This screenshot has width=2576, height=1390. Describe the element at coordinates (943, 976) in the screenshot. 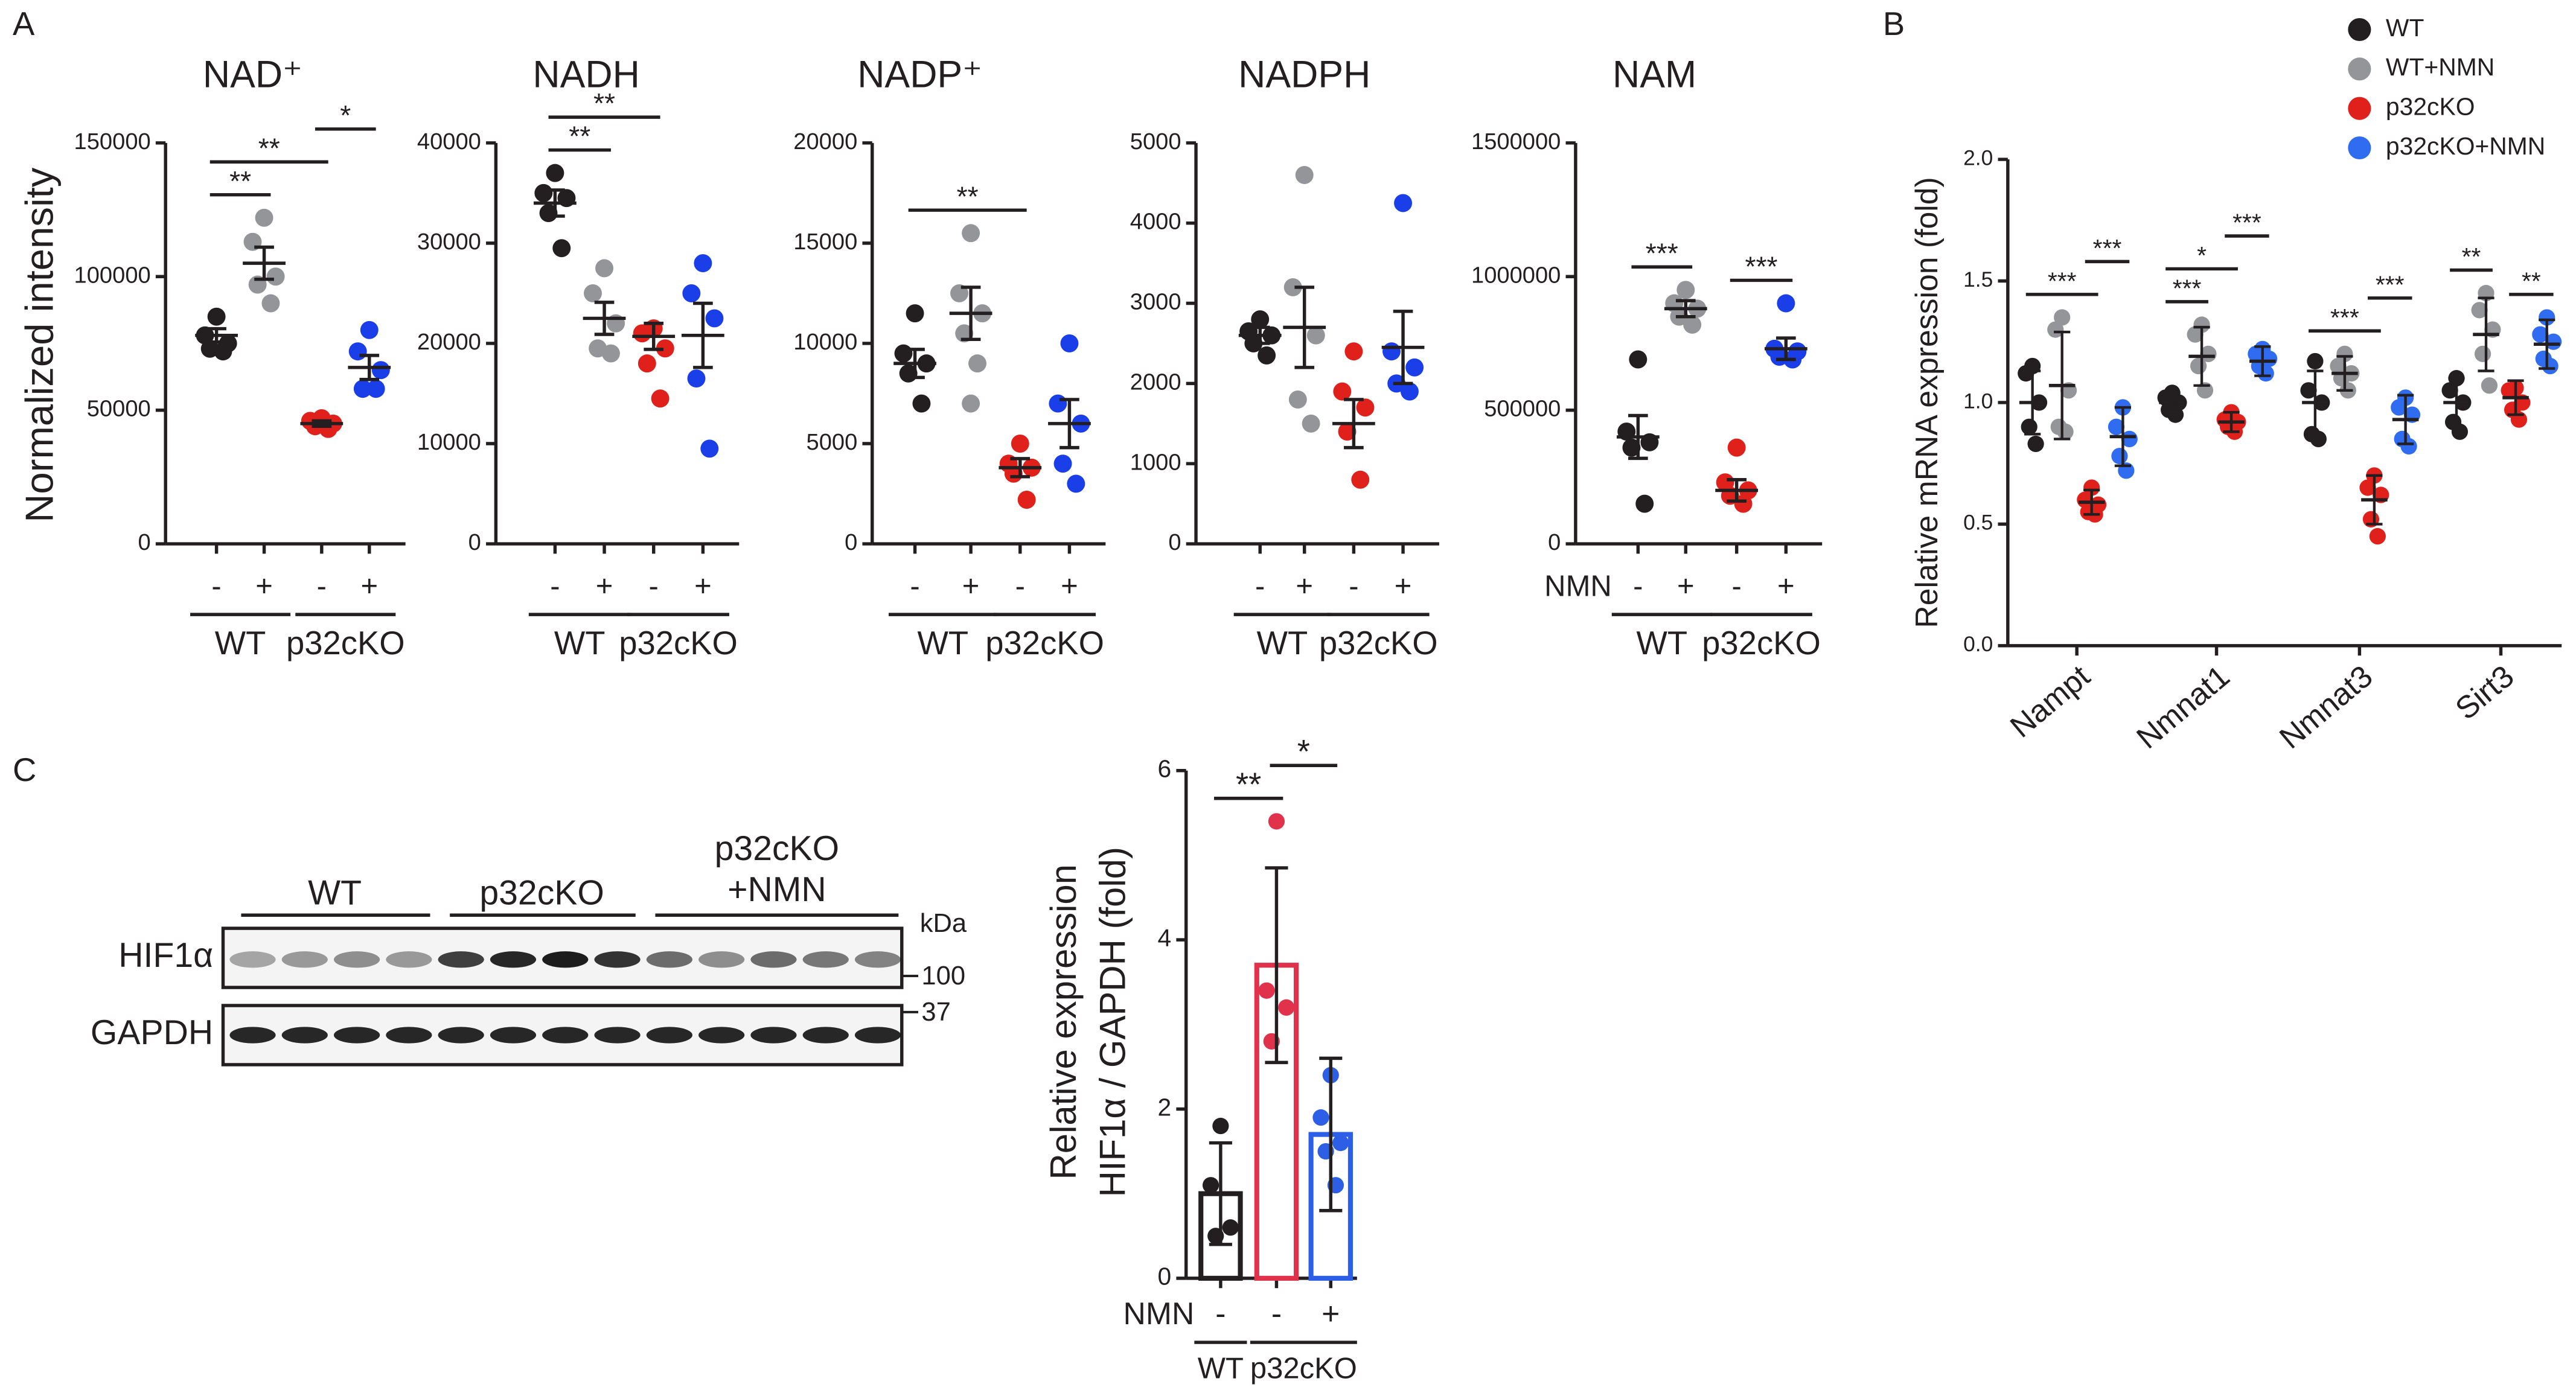

I see `marker-label: 100` at that location.